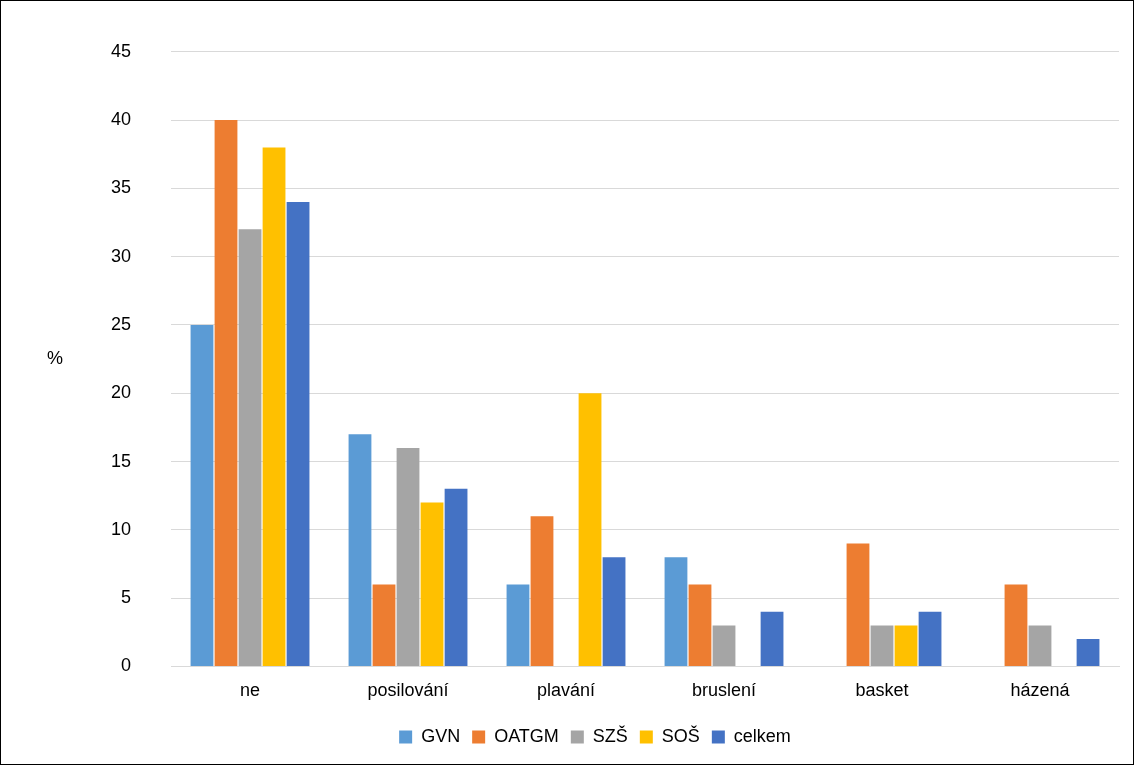 The width and height of the screenshot is (1134, 765). What do you see at coordinates (126, 597) in the screenshot?
I see `y-tick-label: 5` at bounding box center [126, 597].